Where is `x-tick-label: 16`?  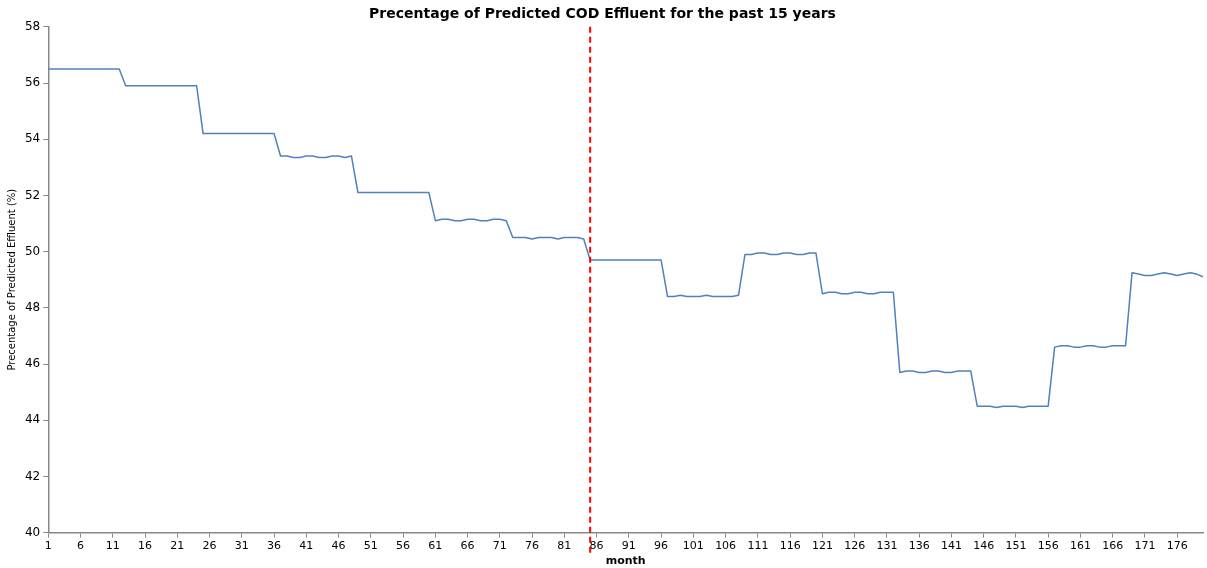
x-tick-label: 16 is located at coordinates (145, 546).